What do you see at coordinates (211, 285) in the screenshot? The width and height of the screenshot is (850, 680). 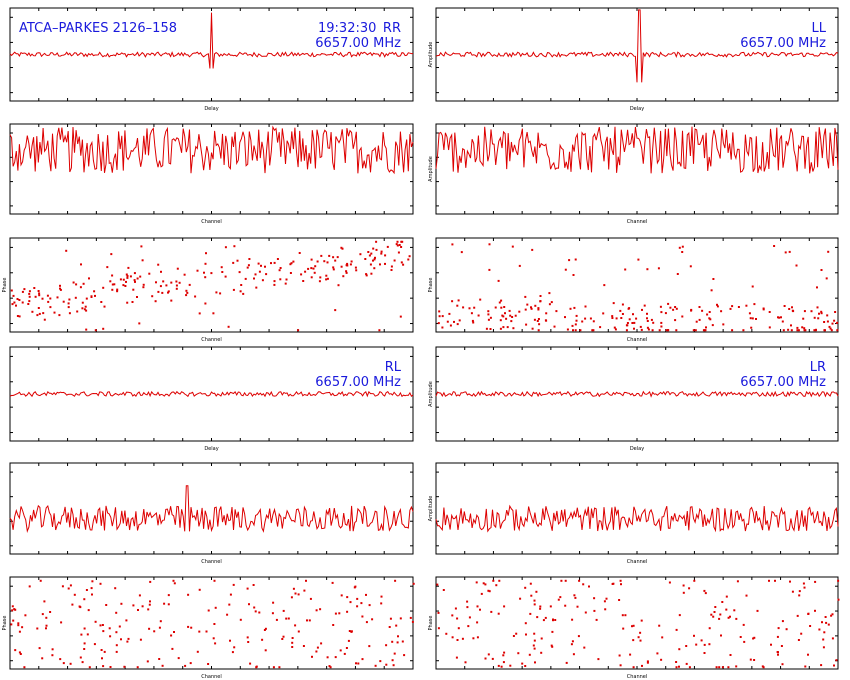 I see `plot-frame` at bounding box center [211, 285].